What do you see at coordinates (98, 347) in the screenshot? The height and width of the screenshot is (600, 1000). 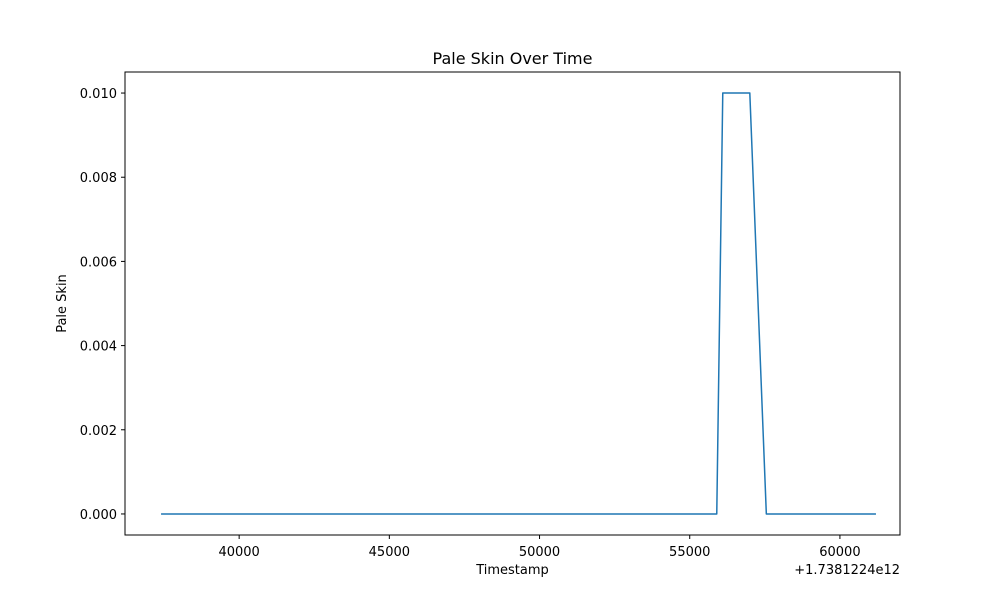 I see `y-tick-label: 0.004` at bounding box center [98, 347].